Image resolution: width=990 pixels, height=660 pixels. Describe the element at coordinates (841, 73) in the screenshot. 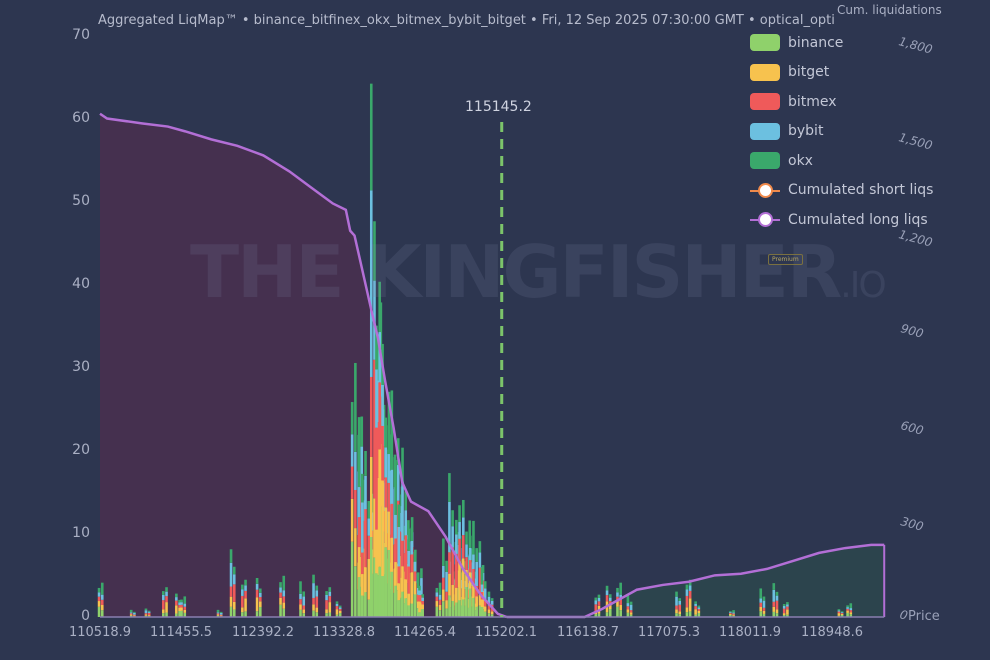

I see `legend-item-bitget: bitget` at that location.